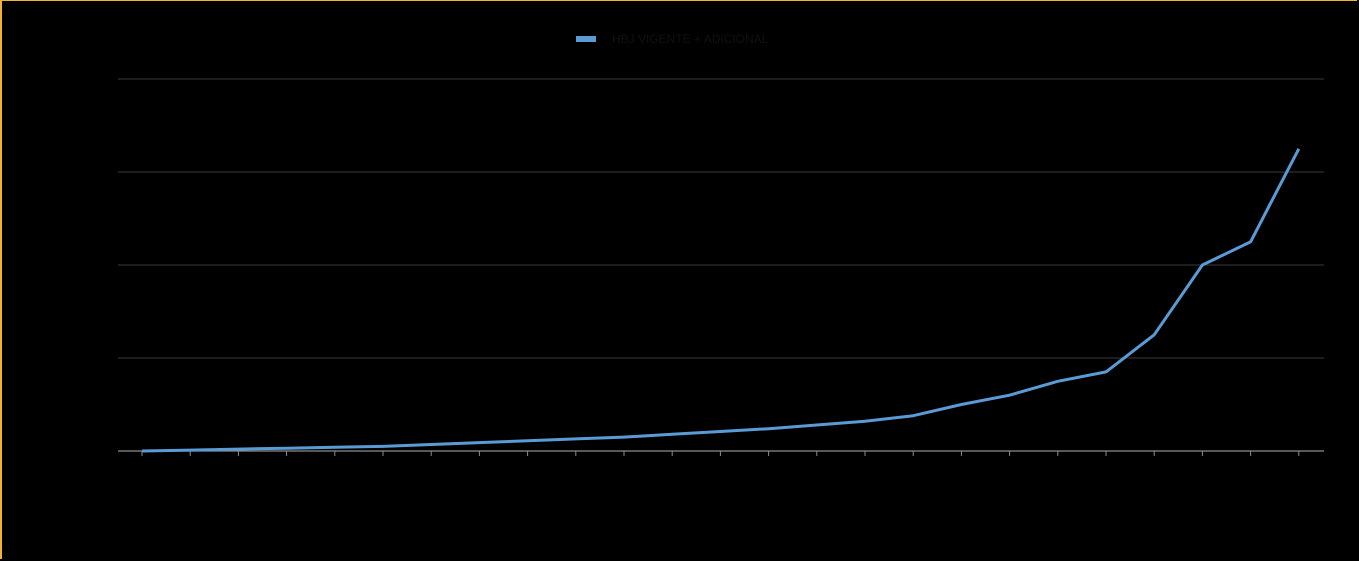 This screenshot has width=1359, height=561. What do you see at coordinates (690, 39) in the screenshot?
I see `legend-label: HBJ VIGENTE + ADICIONAL` at bounding box center [690, 39].